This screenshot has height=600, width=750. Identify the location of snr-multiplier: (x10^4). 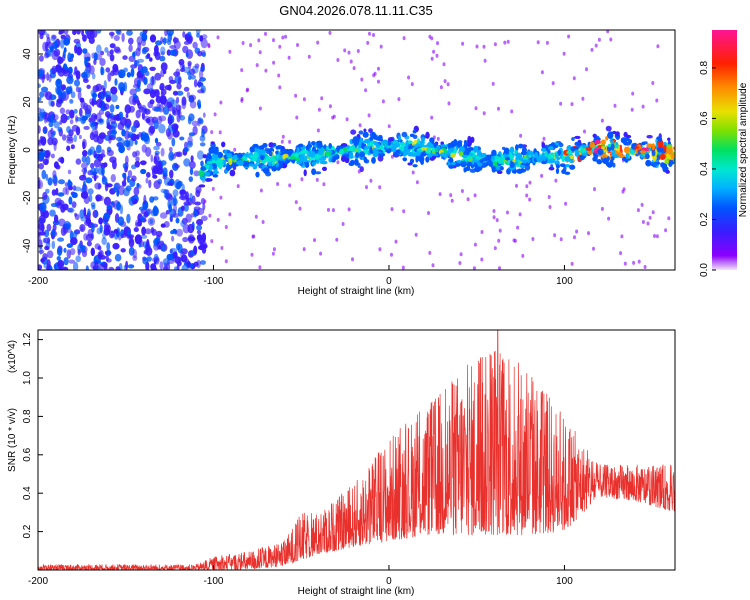
(12, 356).